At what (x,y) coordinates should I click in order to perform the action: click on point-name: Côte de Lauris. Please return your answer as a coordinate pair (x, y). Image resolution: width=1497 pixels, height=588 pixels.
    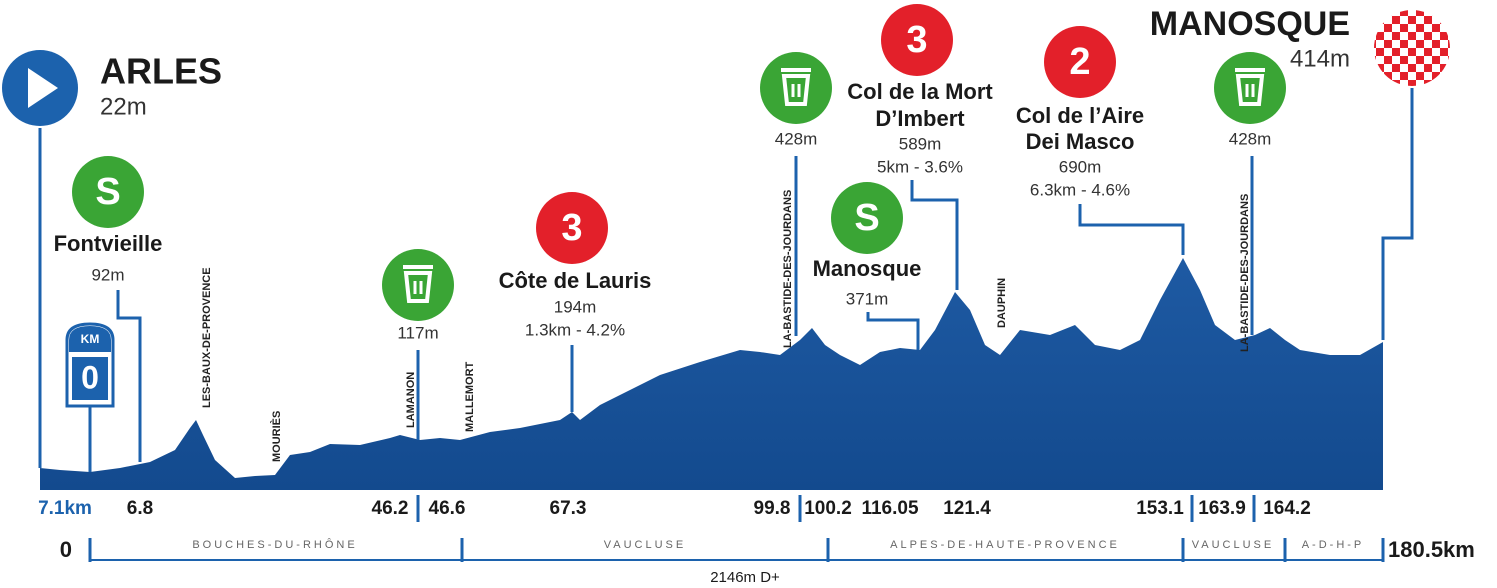
    Looking at the image, I should click on (575, 280).